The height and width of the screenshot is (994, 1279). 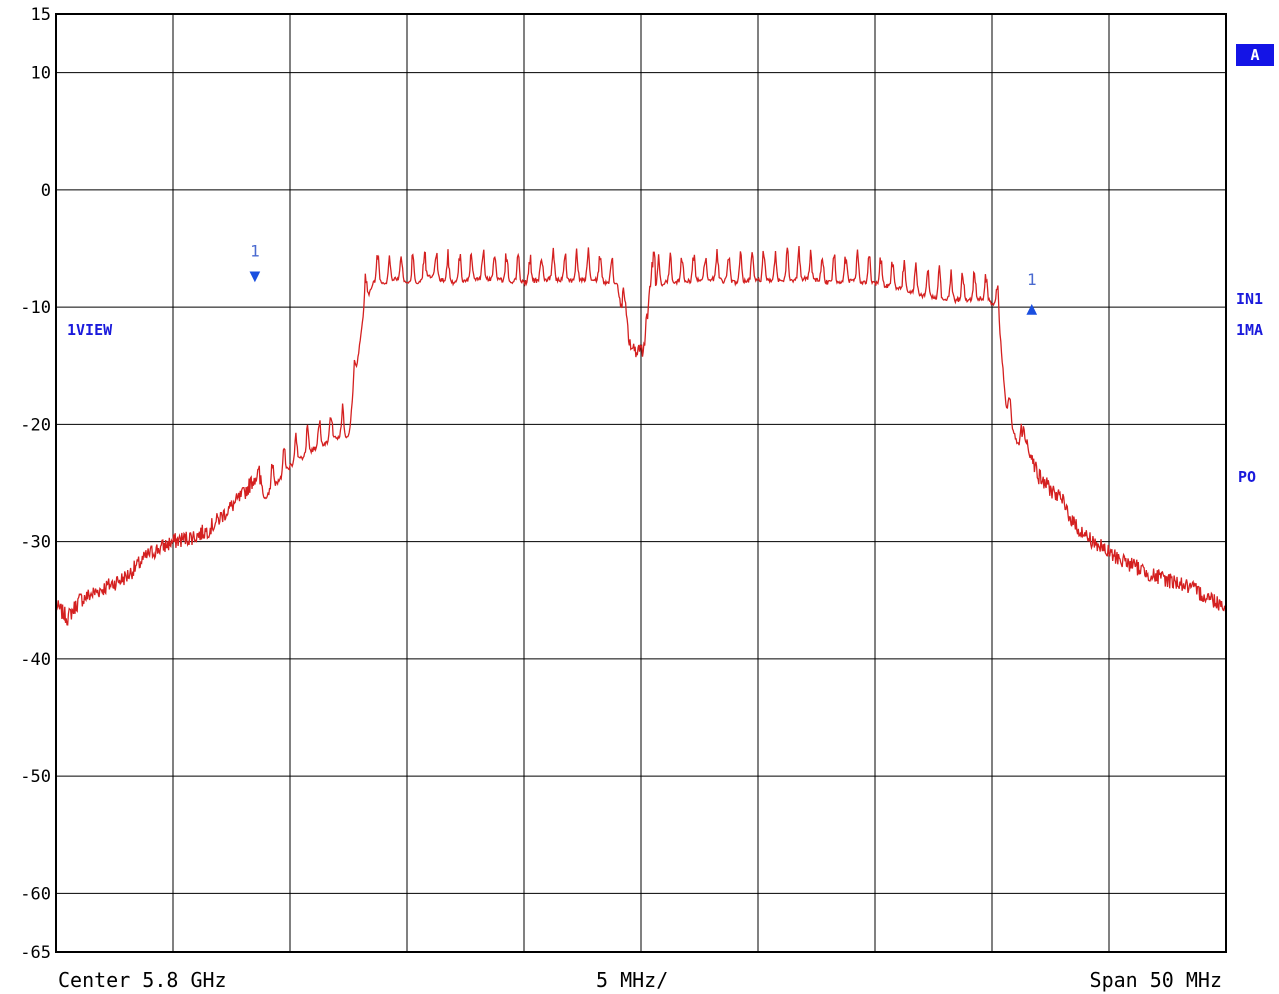 I want to click on y-tick-label: -65, so click(x=35, y=953).